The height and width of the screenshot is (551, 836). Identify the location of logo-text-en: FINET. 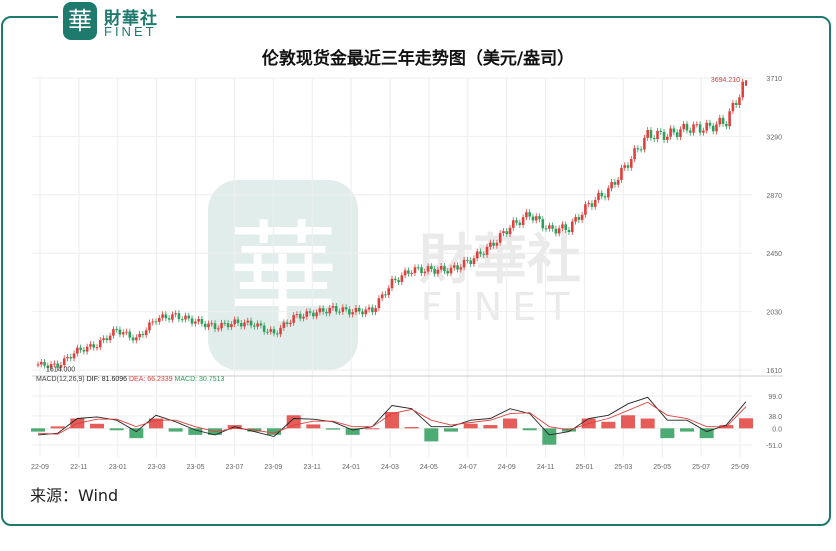
(130, 31).